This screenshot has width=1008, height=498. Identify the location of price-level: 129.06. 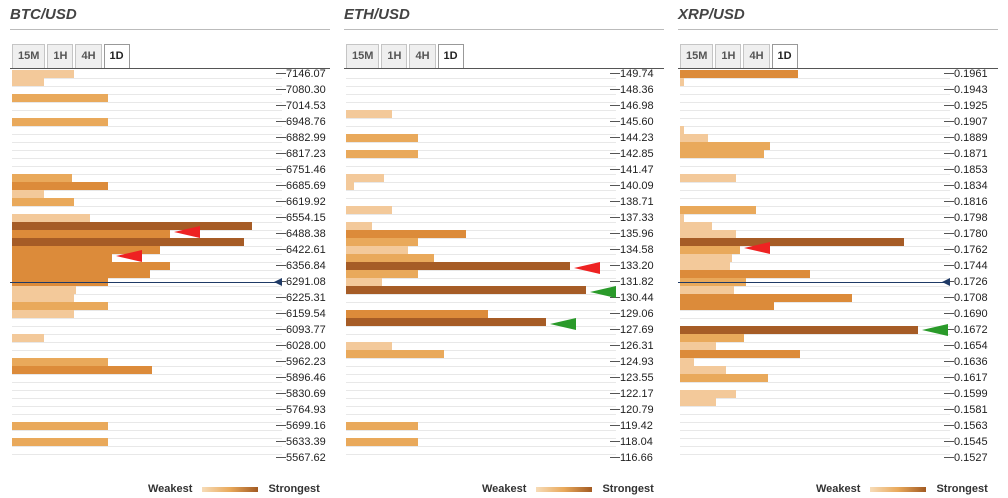
(640, 314).